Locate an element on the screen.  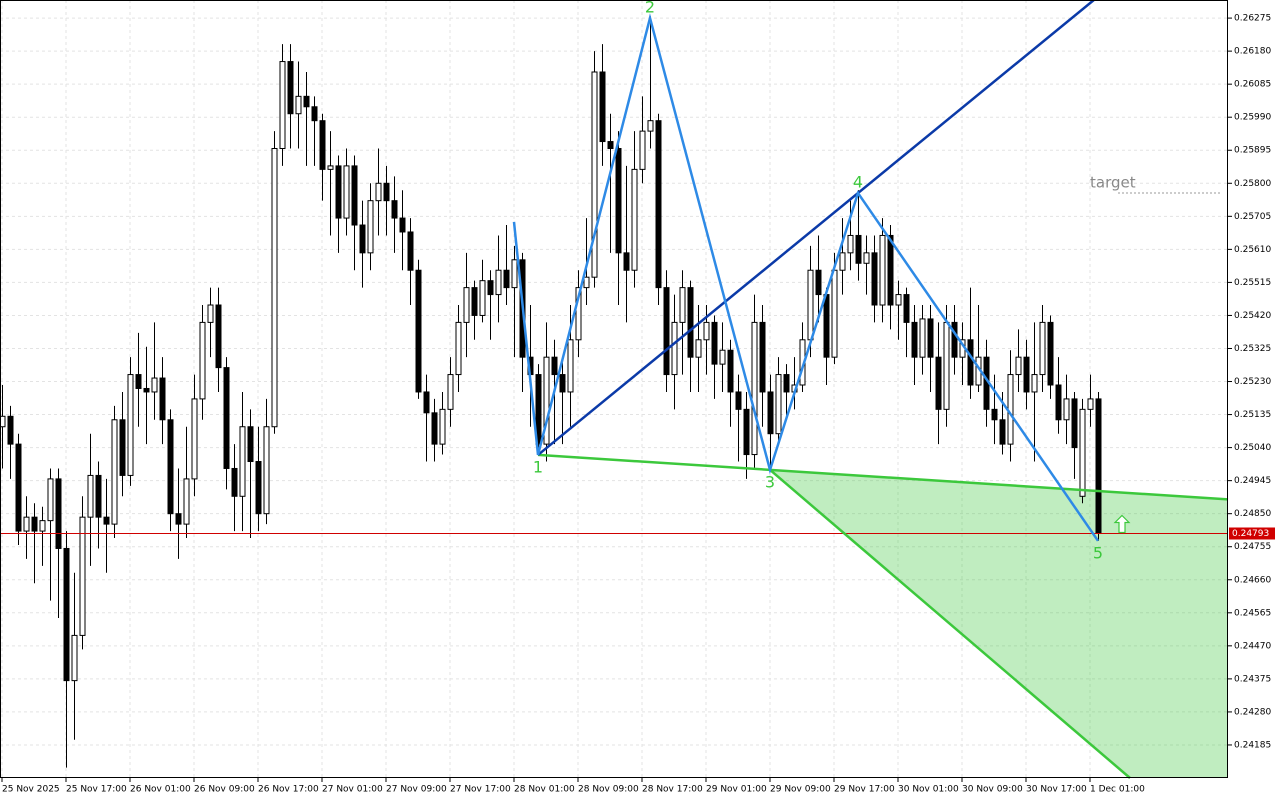
buy-arrow is located at coordinates (1122, 524).